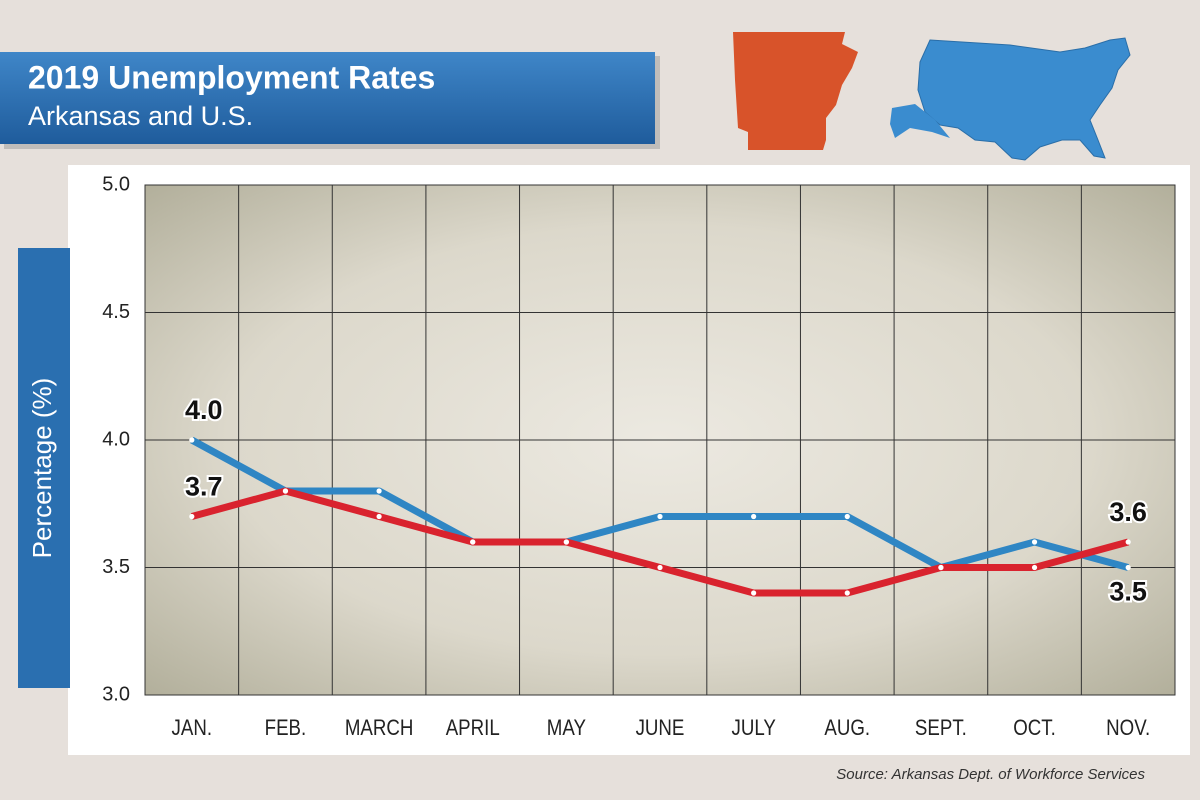  What do you see at coordinates (116, 694) in the screenshot?
I see `y-tick-label: 3.0` at bounding box center [116, 694].